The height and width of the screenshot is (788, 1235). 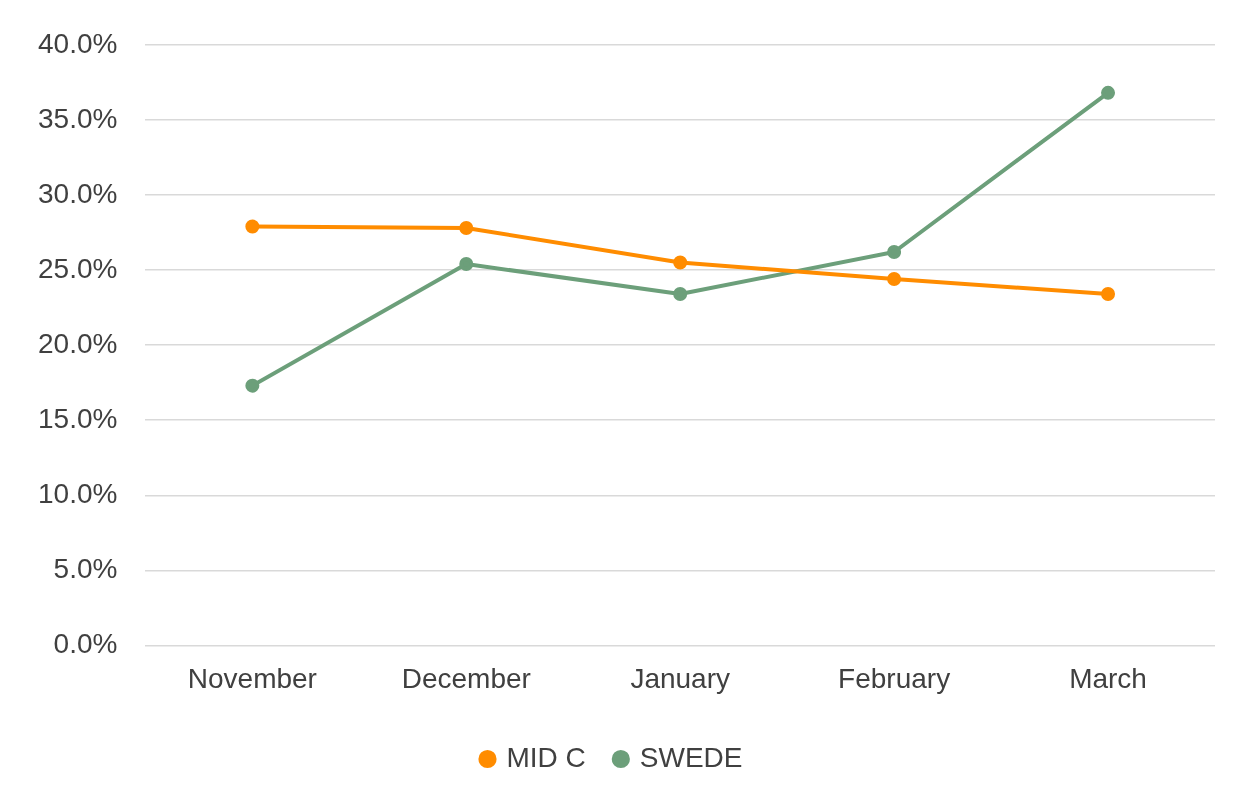 What do you see at coordinates (546, 757) in the screenshot?
I see `legend-label: MID C` at bounding box center [546, 757].